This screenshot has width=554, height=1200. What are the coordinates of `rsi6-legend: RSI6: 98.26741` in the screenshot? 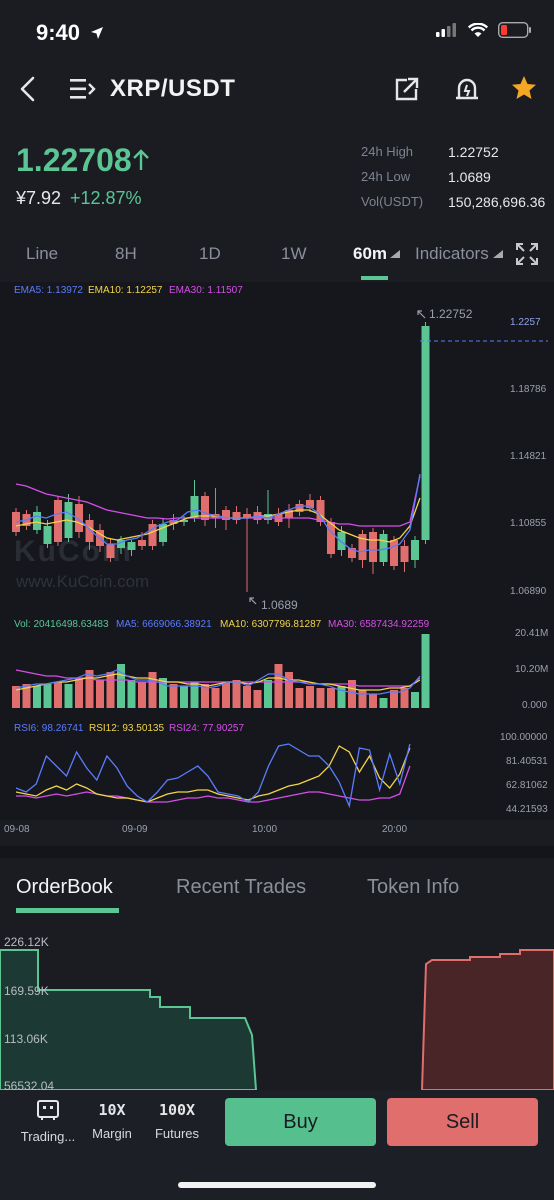 It's located at (49, 728).